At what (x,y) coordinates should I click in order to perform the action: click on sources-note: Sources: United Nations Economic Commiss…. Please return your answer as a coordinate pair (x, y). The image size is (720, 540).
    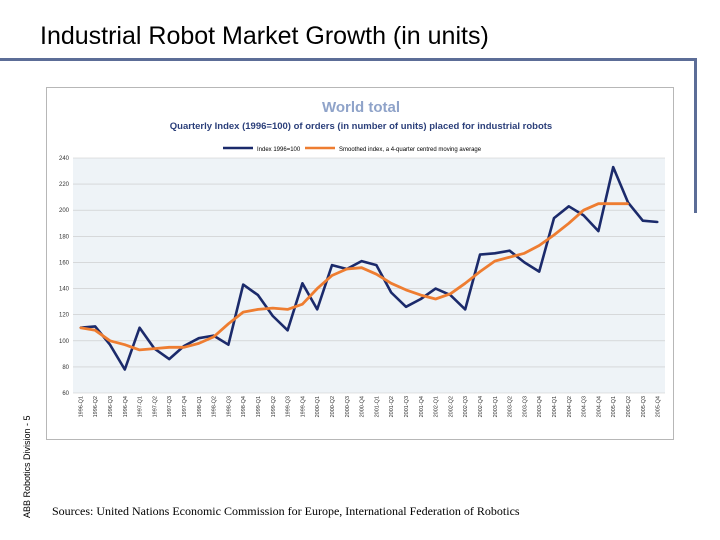
    Looking at the image, I should click on (286, 511).